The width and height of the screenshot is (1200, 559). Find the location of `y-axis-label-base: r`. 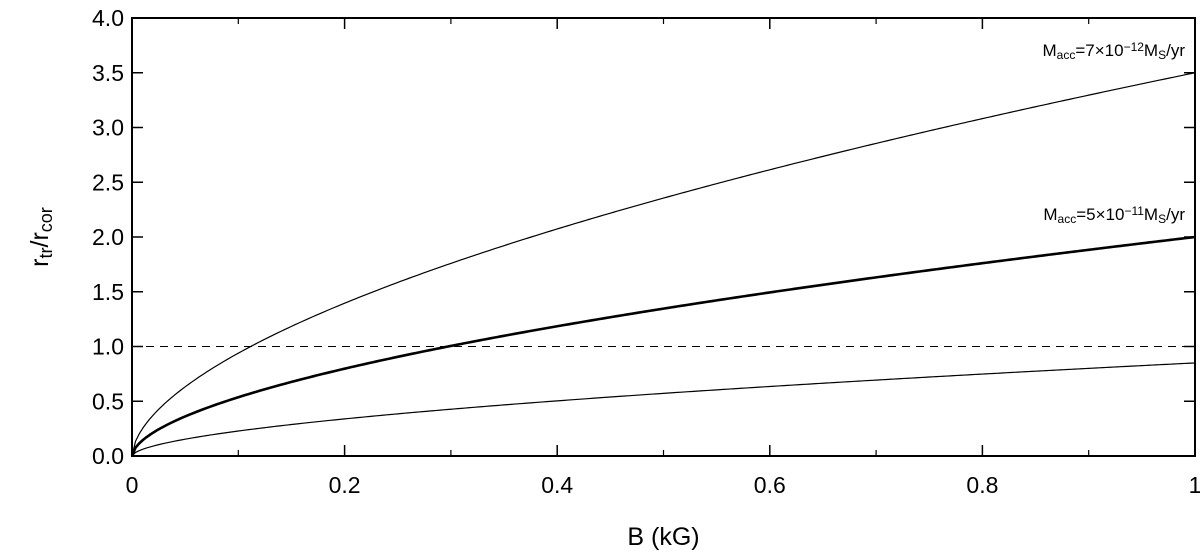

y-axis-label-base: r is located at coordinates (40, 262).